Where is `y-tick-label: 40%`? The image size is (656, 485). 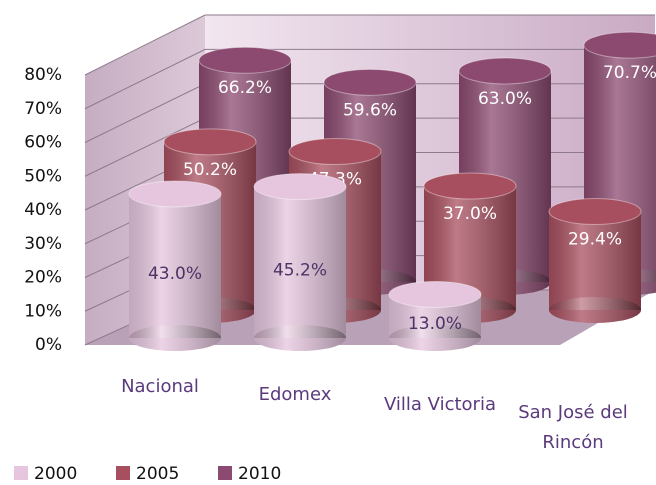
y-tick-label: 40% is located at coordinates (43, 210).